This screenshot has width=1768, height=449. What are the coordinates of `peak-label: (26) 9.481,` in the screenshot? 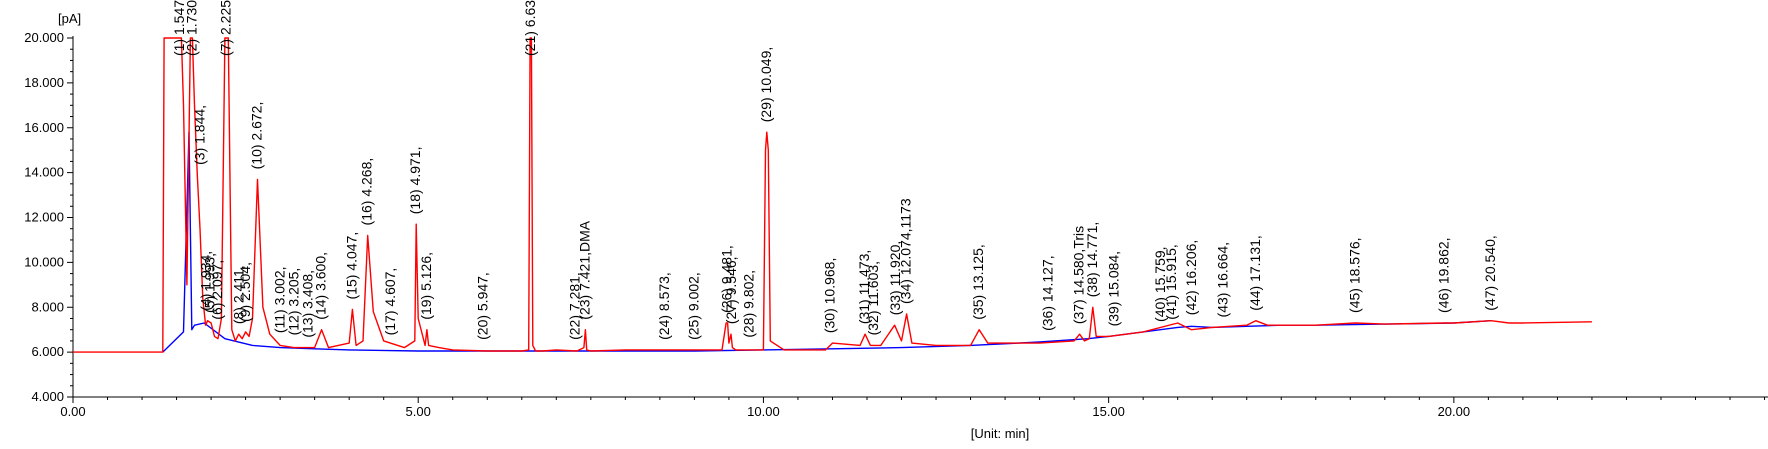 It's located at (727, 279).